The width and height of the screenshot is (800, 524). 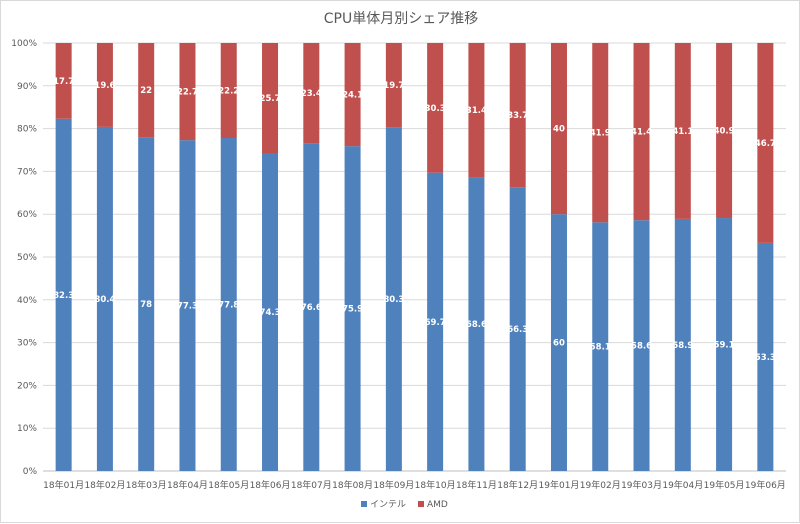 I want to click on data-label: 25.7, so click(x=270, y=99).